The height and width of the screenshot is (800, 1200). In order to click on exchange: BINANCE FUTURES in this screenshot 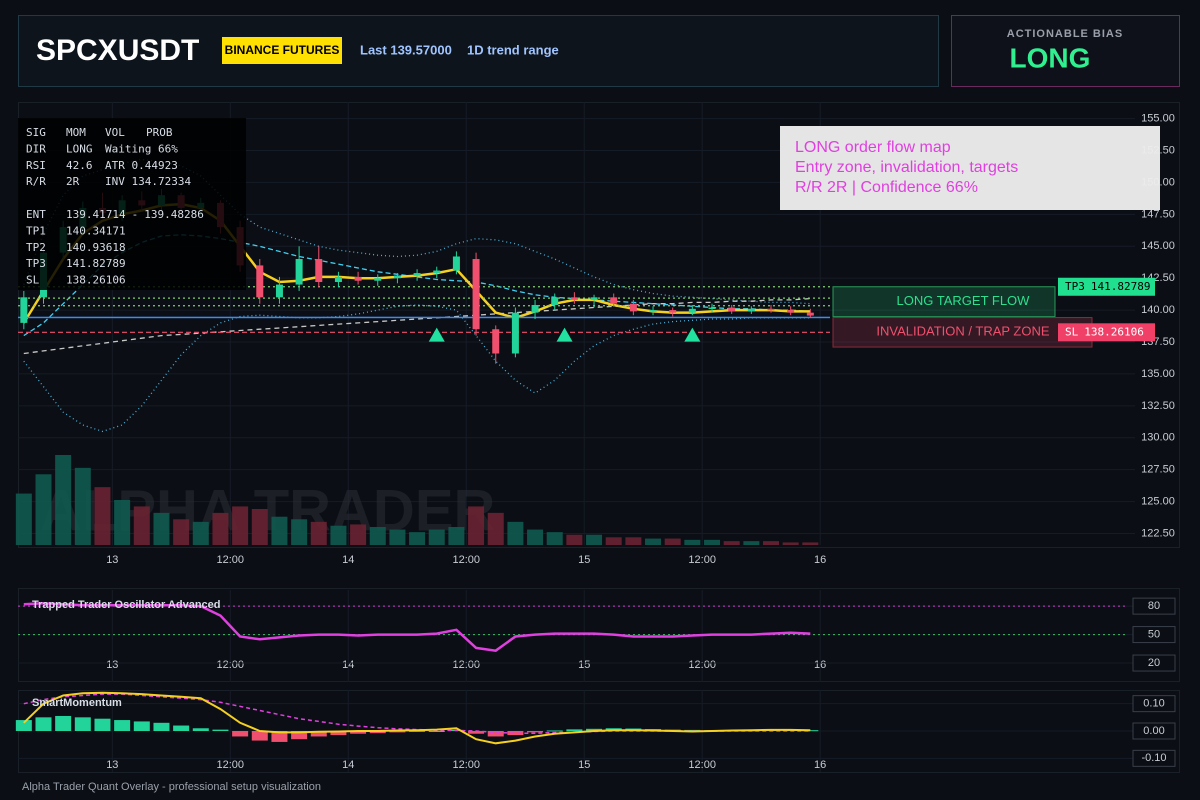, I will do `click(282, 50)`.